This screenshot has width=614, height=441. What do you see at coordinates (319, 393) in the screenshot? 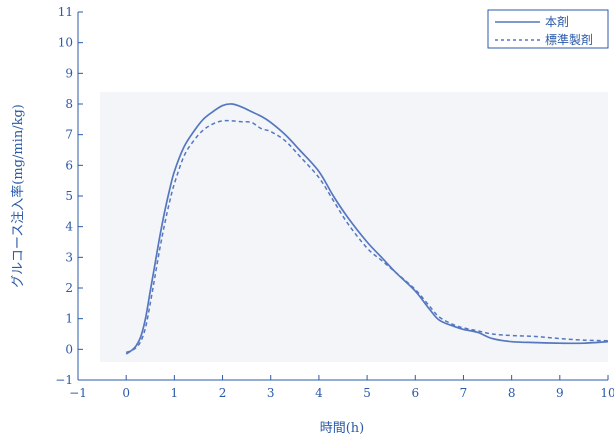
I see `x-tick-label: 4` at bounding box center [319, 393].